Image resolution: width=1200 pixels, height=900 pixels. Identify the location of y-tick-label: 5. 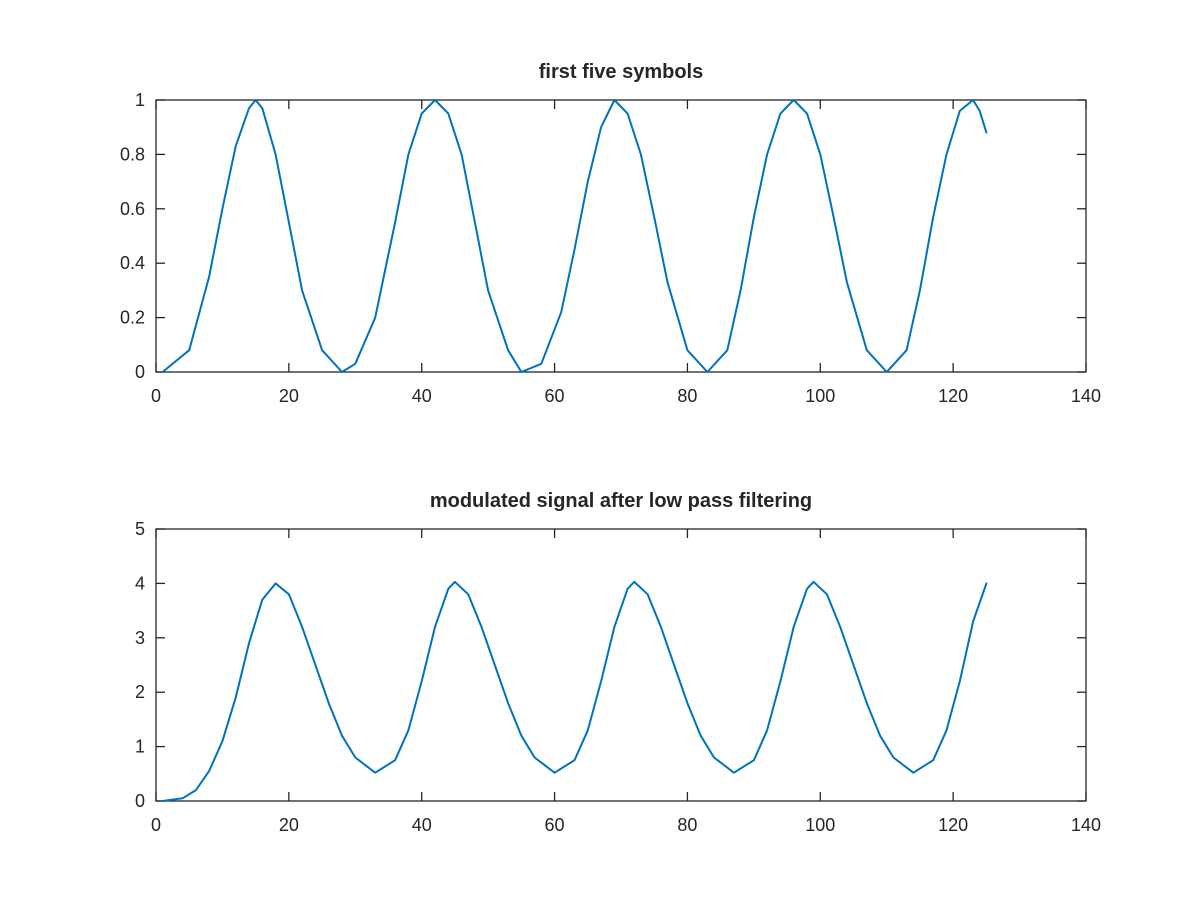
(140, 529).